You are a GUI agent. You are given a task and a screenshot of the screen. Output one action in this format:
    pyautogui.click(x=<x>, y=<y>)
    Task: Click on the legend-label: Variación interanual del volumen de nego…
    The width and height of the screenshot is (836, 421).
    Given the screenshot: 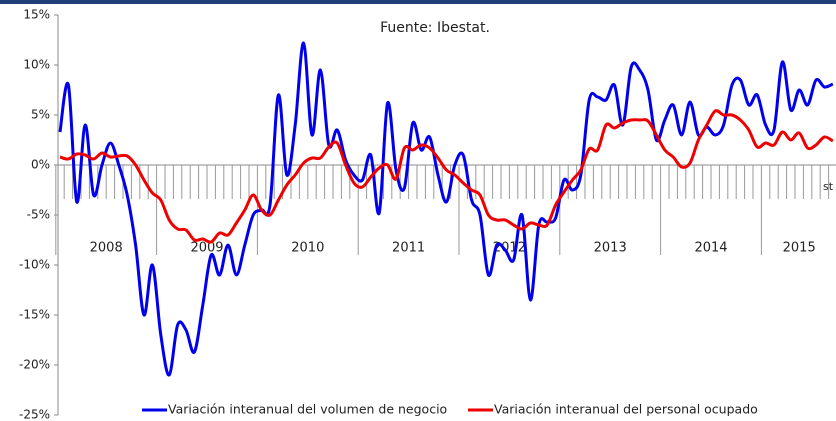 What is the action you would take?
    pyautogui.click(x=307, y=409)
    